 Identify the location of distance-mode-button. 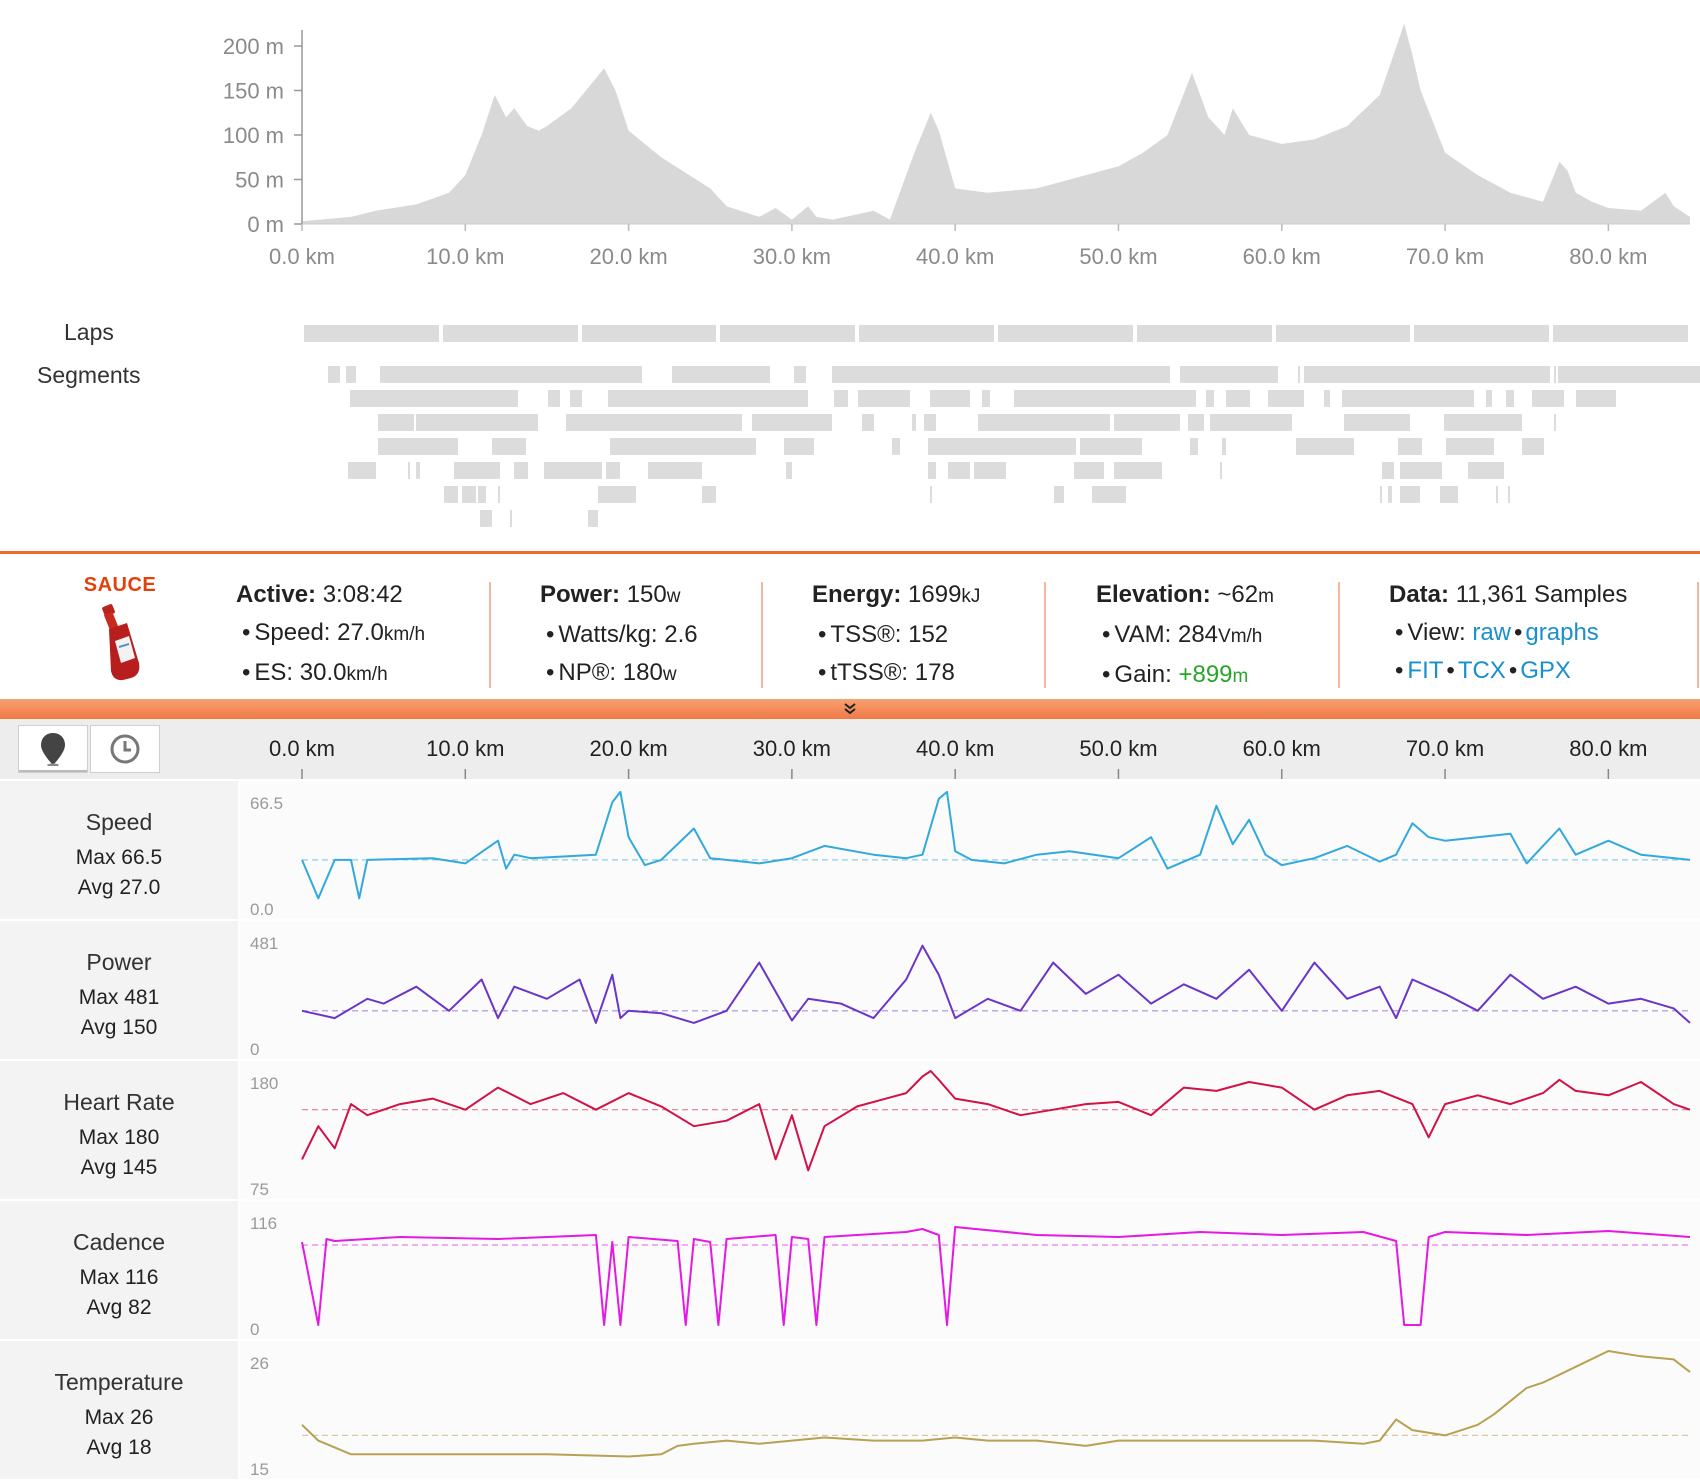
(53, 749).